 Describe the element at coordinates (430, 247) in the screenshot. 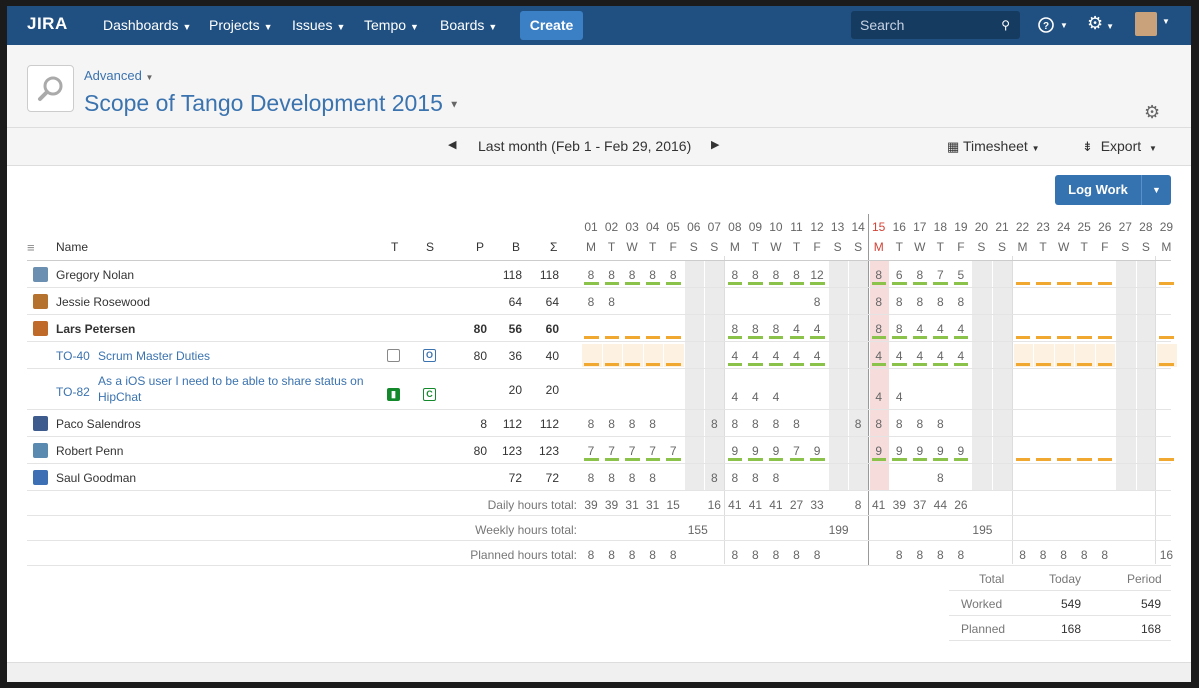

I see `status-column-header: S` at that location.